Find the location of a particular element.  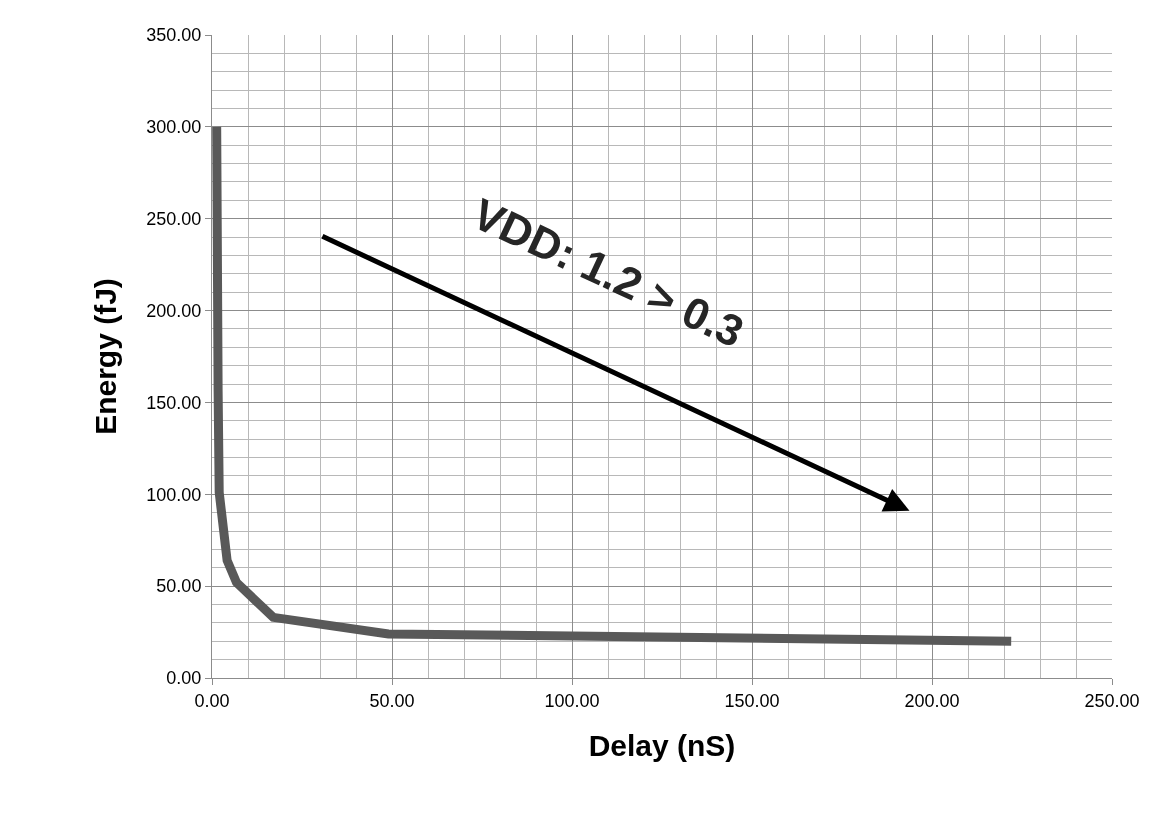

y-tick-label: 250.00 is located at coordinates (174, 219).